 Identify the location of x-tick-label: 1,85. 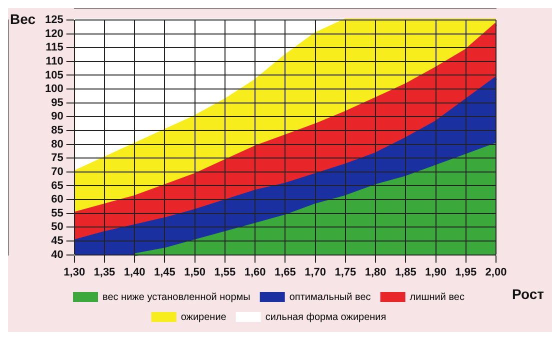
(405, 272).